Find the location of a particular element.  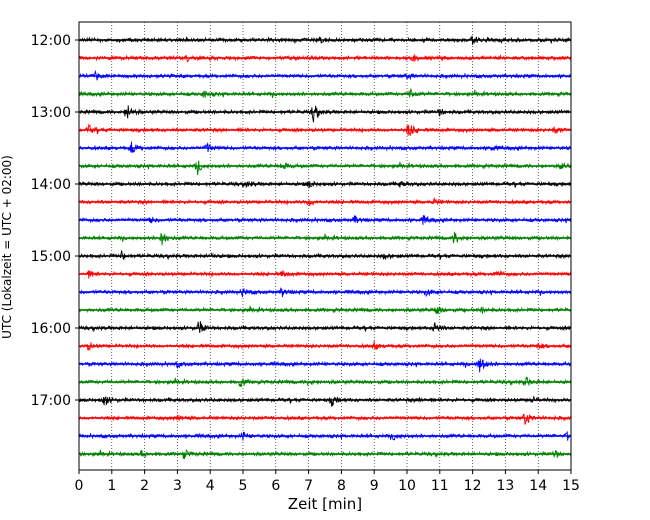

x-tick-label: 9 is located at coordinates (374, 486).